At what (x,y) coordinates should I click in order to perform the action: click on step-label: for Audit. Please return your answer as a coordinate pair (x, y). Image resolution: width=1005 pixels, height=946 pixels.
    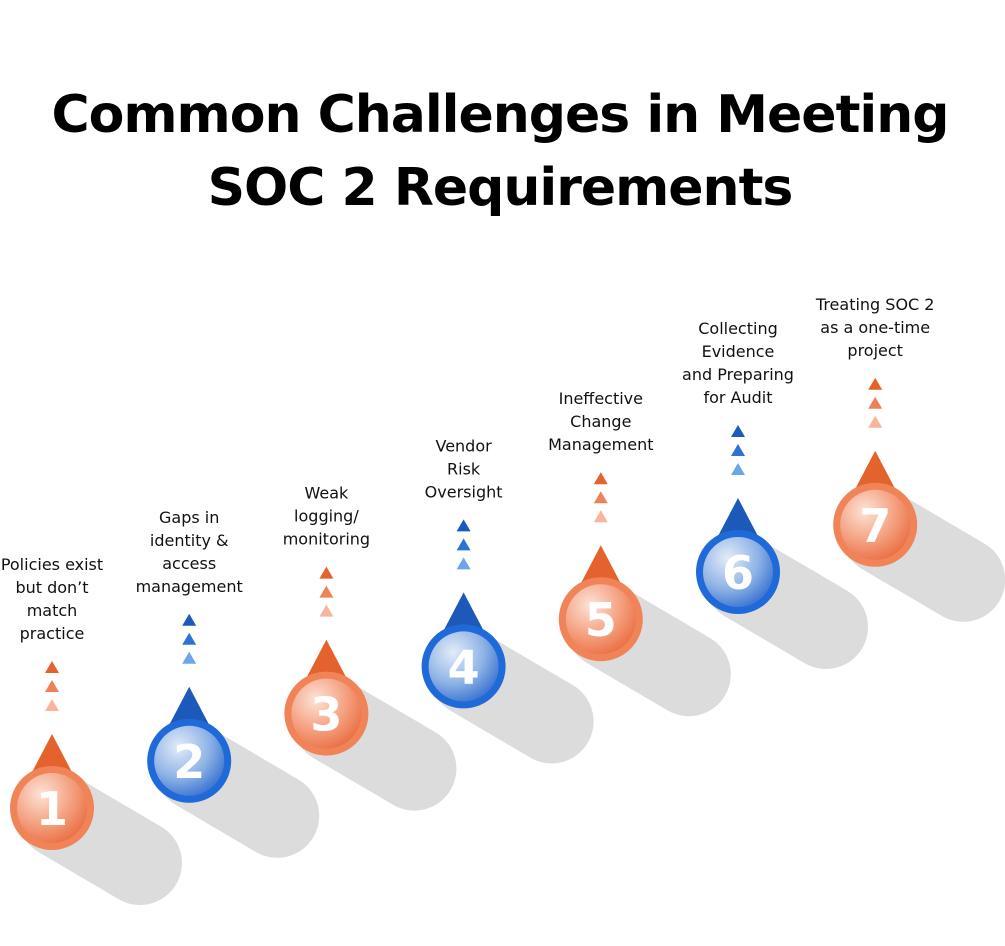
    Looking at the image, I should click on (737, 397).